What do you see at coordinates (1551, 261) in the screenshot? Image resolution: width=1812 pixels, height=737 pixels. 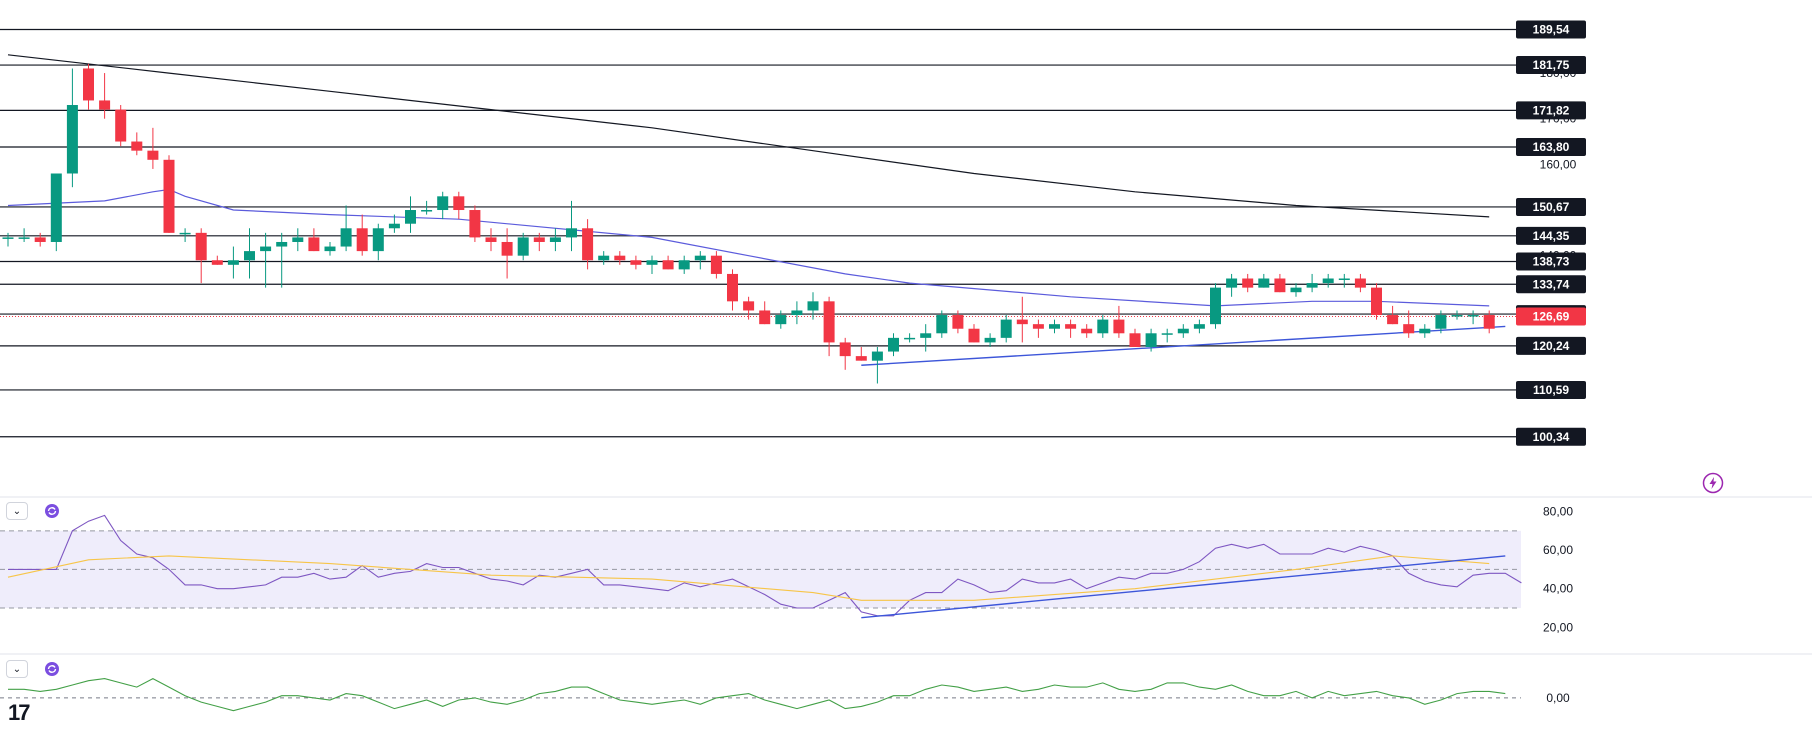 I see `level-price-tag-label: 138,73` at bounding box center [1551, 261].